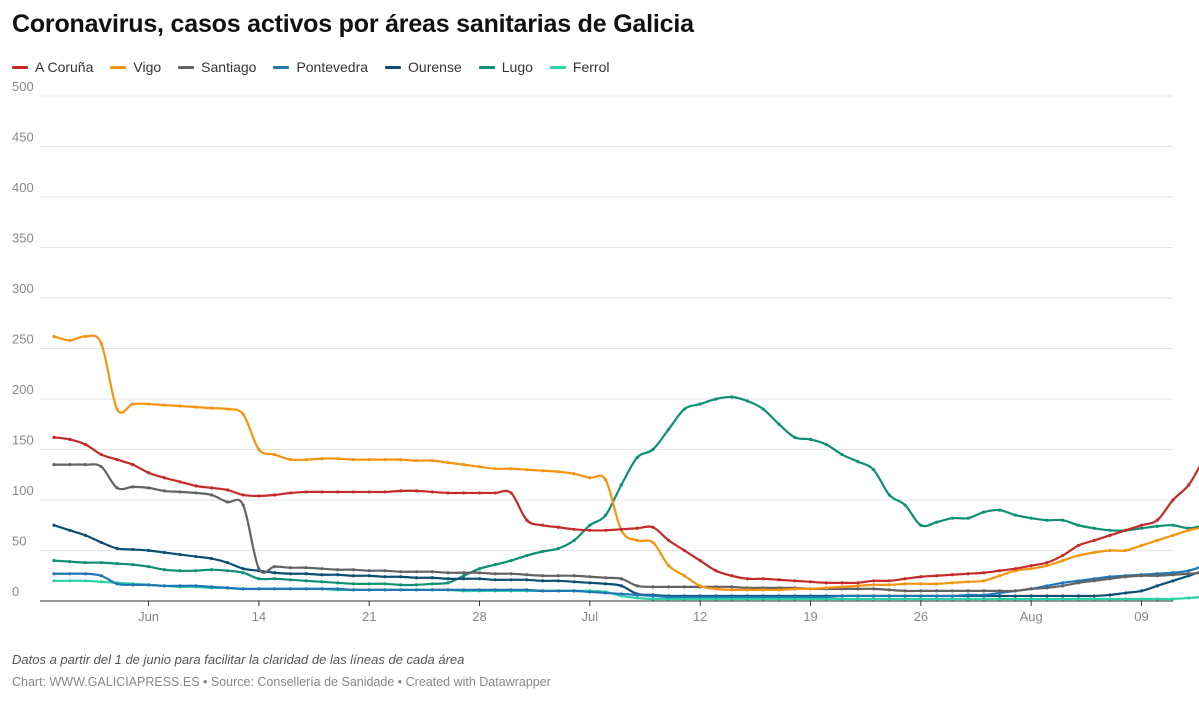 The width and height of the screenshot is (1199, 709). What do you see at coordinates (332, 67) in the screenshot?
I see `legend-label: Pontevedra` at bounding box center [332, 67].